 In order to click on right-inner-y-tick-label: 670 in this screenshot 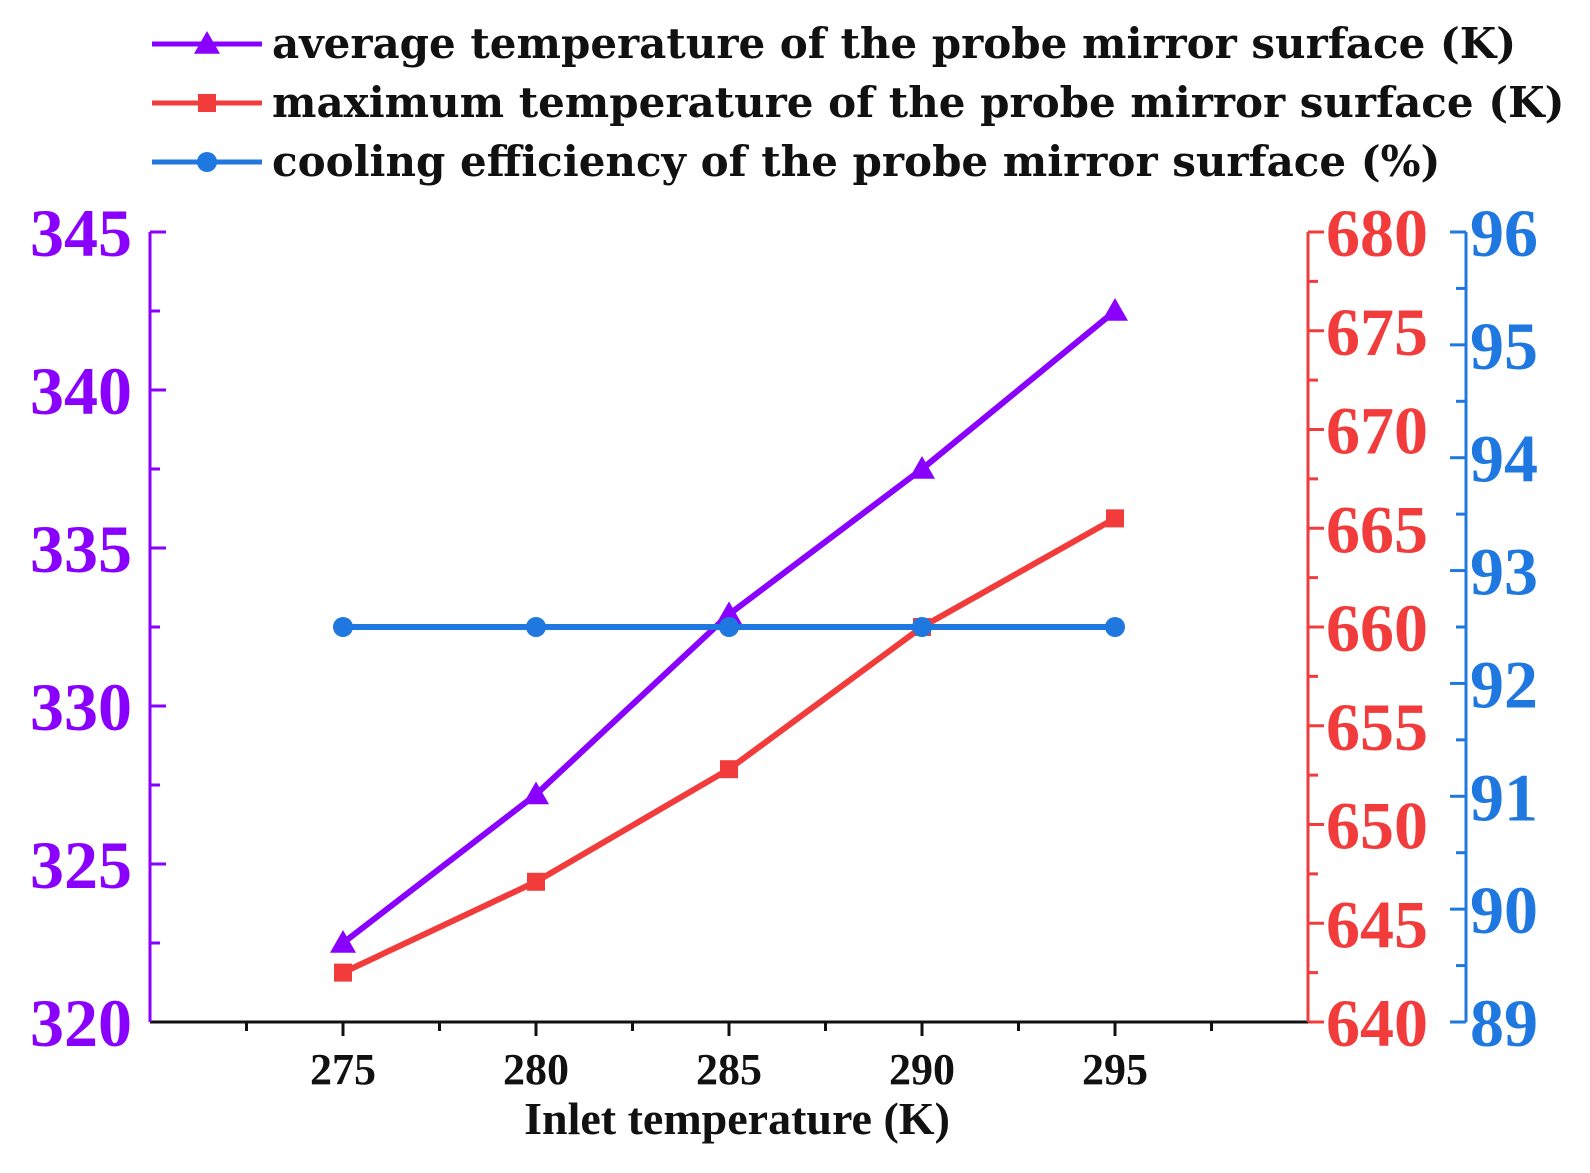, I will do `click(1377, 431)`.